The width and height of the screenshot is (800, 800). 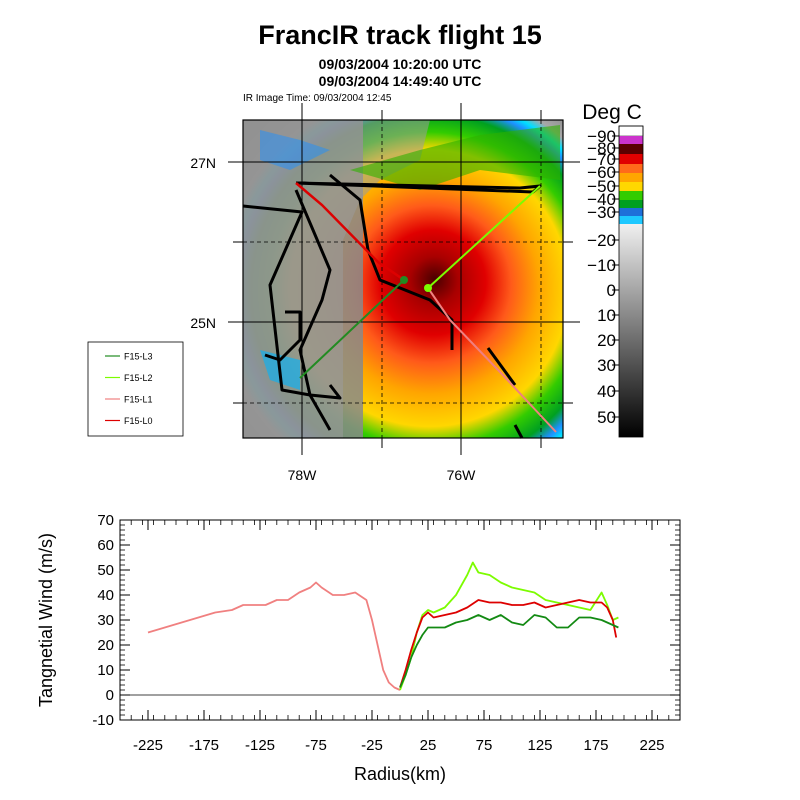 I want to click on series-line-f15-l0, so click(x=508, y=643).